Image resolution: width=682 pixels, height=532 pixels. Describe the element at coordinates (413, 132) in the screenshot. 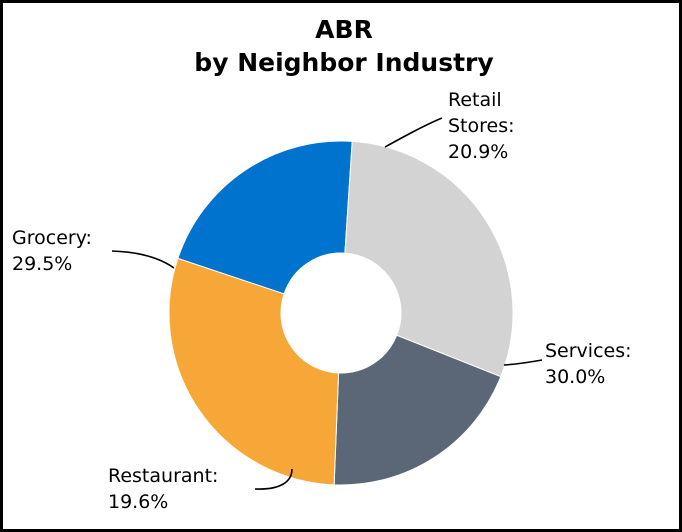

I see `leader-line-retail-stores` at that location.